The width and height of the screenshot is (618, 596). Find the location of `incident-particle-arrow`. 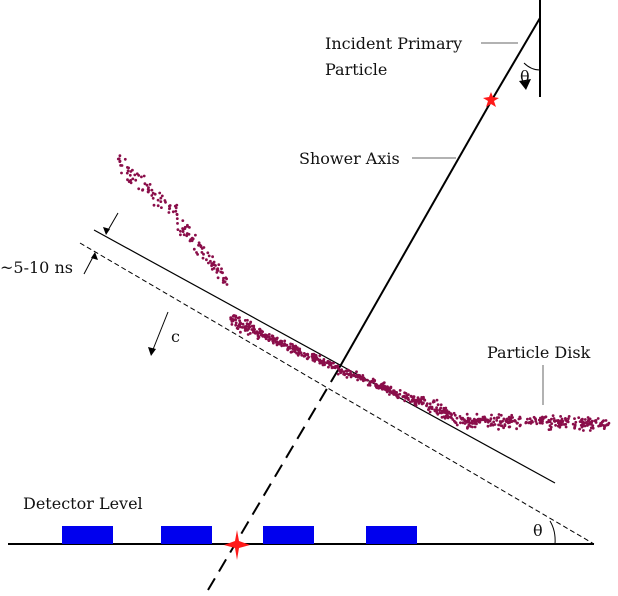

incident-particle-arrow is located at coordinates (516, 58).